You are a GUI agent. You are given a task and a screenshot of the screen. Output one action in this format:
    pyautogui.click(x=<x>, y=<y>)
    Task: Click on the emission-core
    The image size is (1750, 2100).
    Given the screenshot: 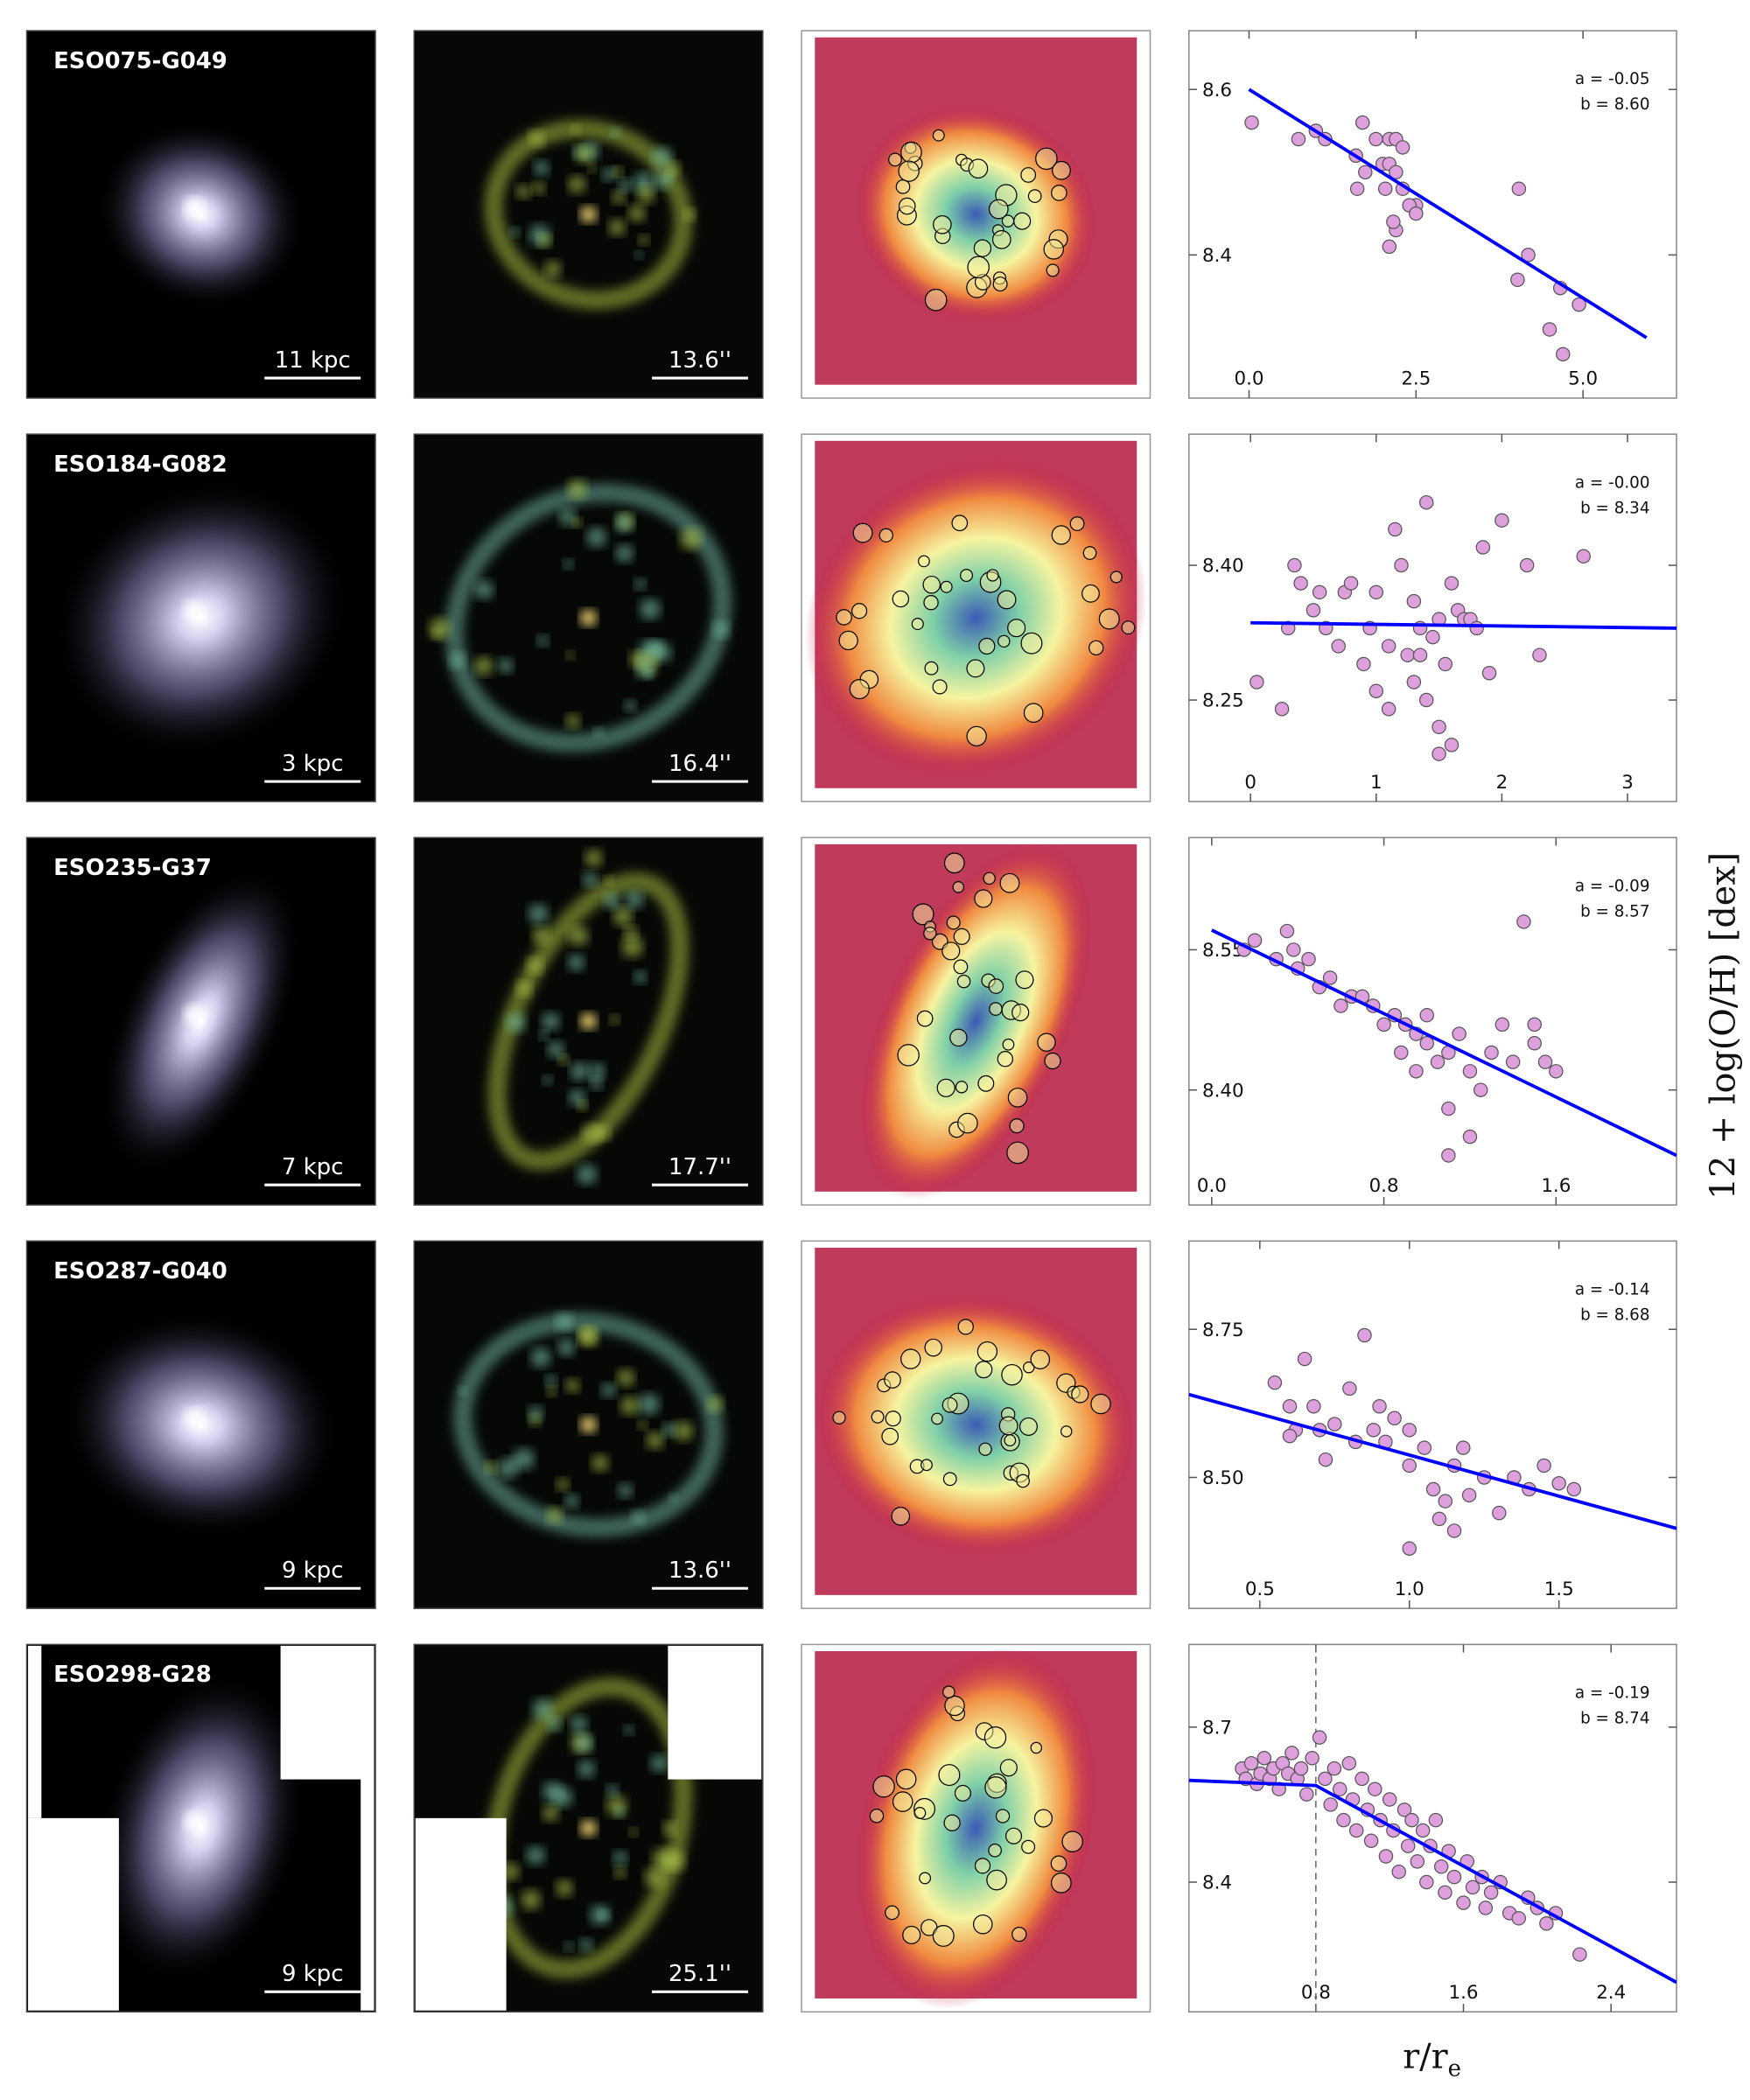 What is the action you would take?
    pyautogui.click(x=588, y=1828)
    